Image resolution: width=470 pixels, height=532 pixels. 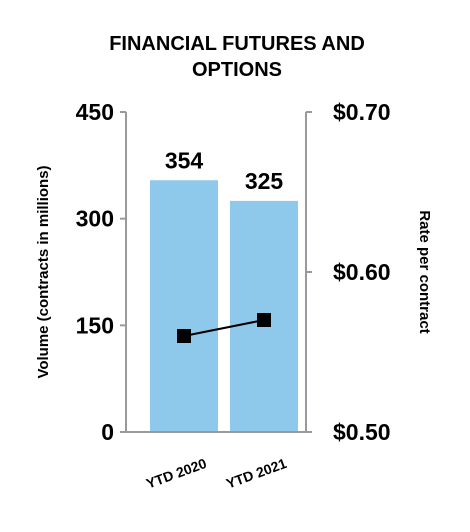 What do you see at coordinates (224, 328) in the screenshot?
I see `rate-line` at bounding box center [224, 328].